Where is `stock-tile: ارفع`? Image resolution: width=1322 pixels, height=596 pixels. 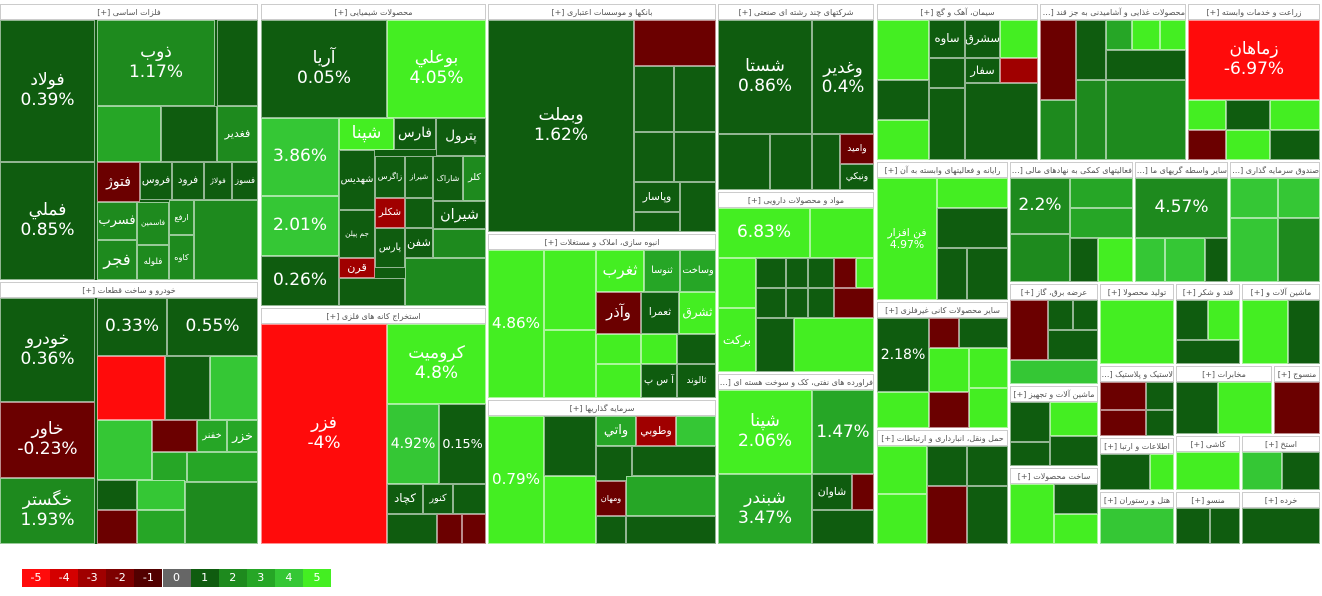
stock-tile: ارفع is located at coordinates (181, 217).